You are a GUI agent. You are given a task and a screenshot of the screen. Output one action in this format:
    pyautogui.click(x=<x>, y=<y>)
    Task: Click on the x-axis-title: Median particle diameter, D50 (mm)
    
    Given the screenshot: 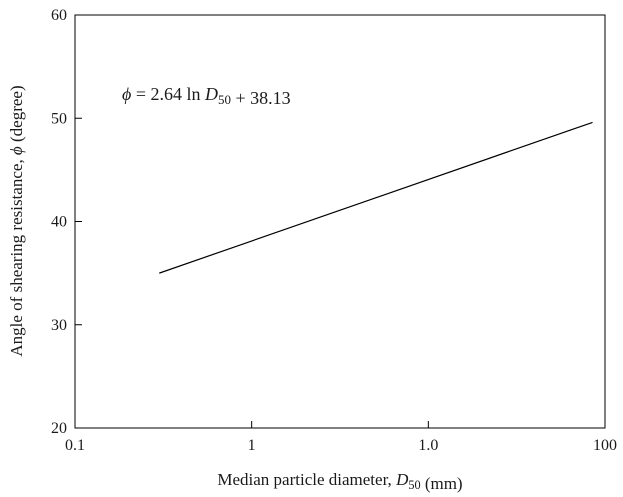 What is the action you would take?
    pyautogui.click(x=339, y=481)
    